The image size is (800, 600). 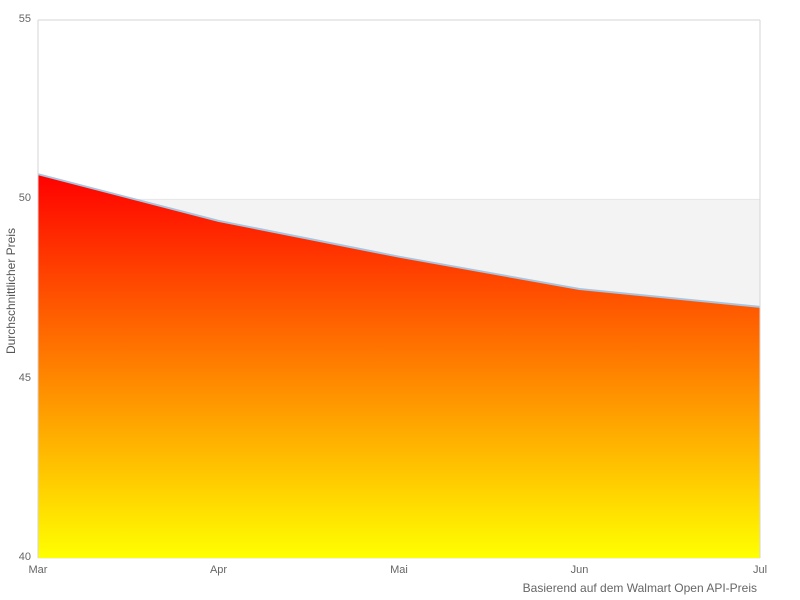 I want to click on chart-caption: Basierend auf dem Walmart Open API-Preis, so click(x=639, y=588).